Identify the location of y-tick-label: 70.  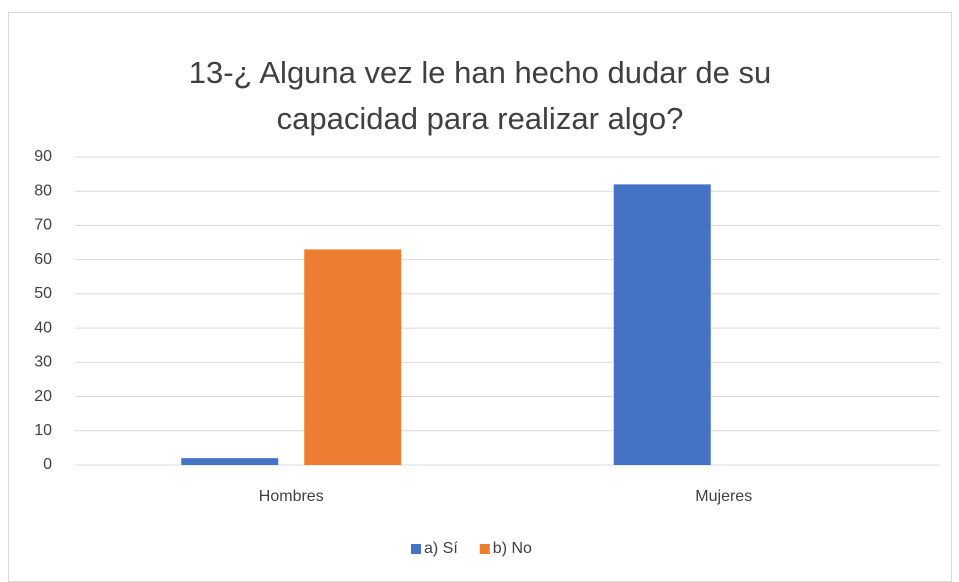
(43, 225).